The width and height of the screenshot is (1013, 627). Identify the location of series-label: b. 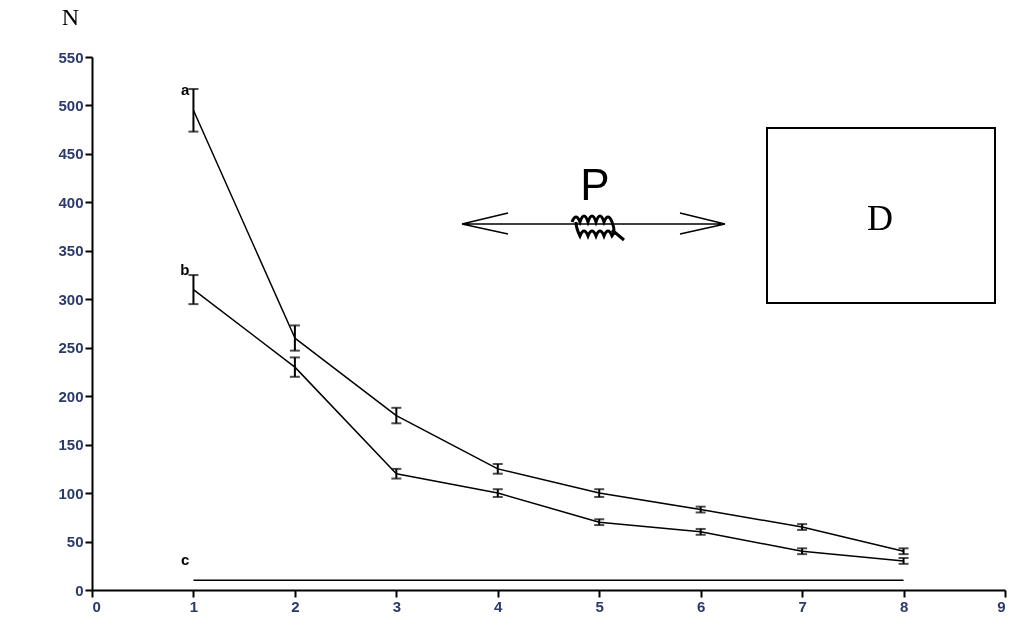
(185, 269).